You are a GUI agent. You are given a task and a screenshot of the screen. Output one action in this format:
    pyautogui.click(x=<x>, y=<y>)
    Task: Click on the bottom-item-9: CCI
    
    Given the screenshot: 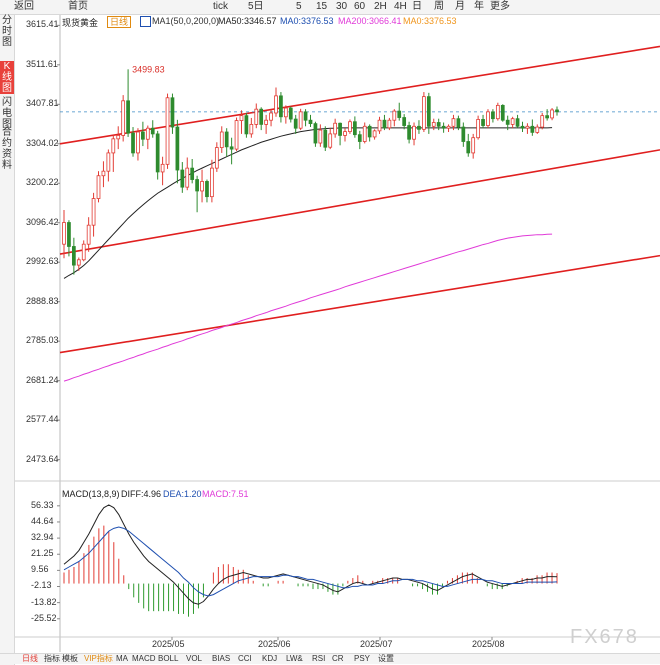 What is the action you would take?
    pyautogui.click(x=245, y=658)
    